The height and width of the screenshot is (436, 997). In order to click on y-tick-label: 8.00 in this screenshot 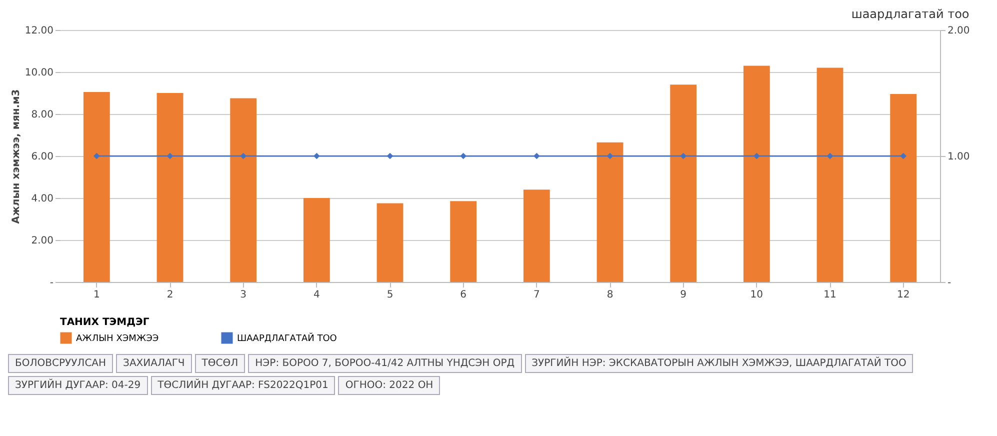, I will do `click(42, 115)`.